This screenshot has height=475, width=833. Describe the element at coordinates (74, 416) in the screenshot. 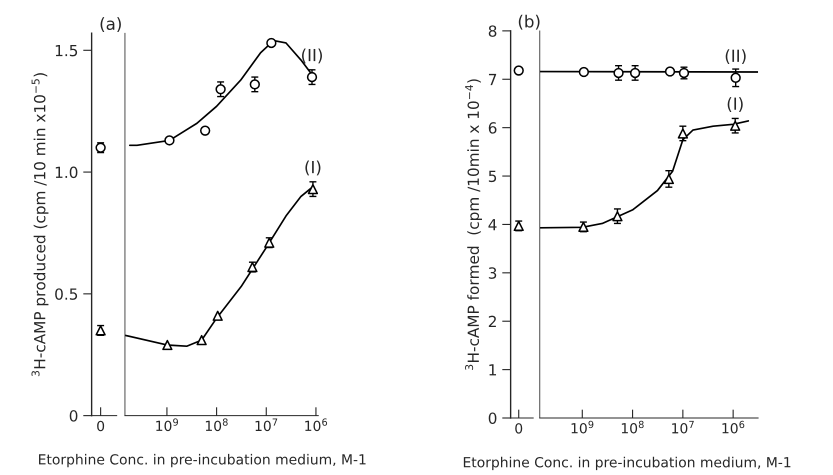

I see `y-tick-label: 0` at that location.